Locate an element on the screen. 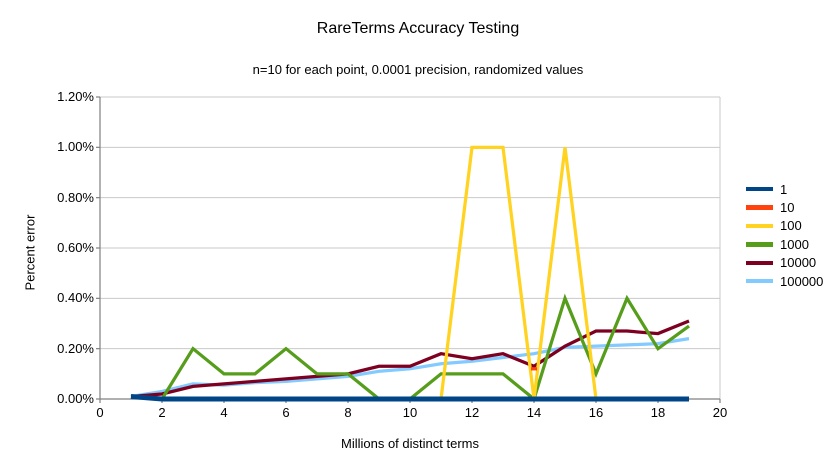 Image resolution: width=836 pixels, height=470 pixels. legend-item-100000: 100000 is located at coordinates (784, 281).